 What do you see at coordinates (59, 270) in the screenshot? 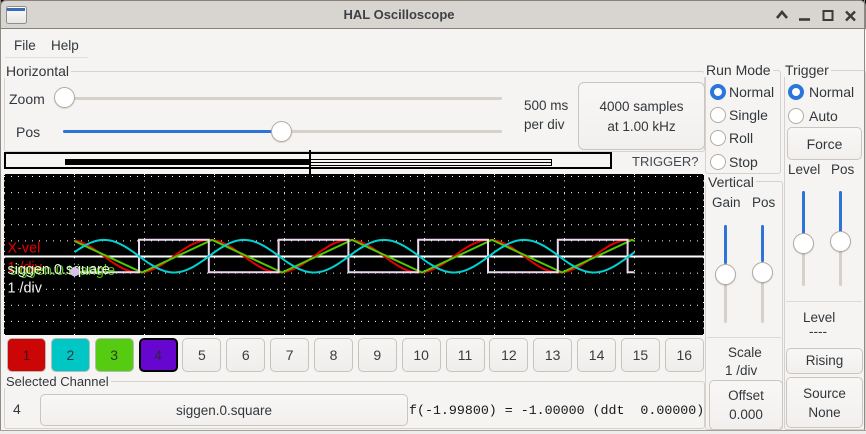
I see `svg-text: siggen.0.square` at bounding box center [59, 270].